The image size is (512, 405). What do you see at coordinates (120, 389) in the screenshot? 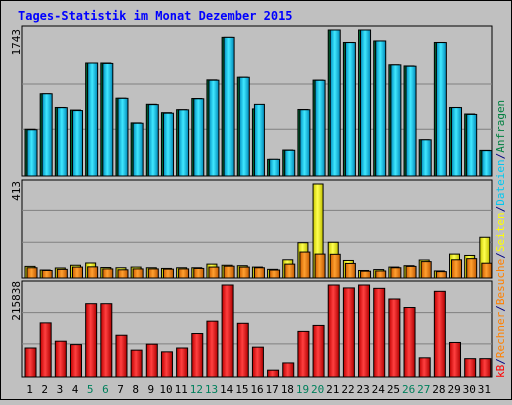
I see `x-tick-label-7: 7` at bounding box center [120, 389].